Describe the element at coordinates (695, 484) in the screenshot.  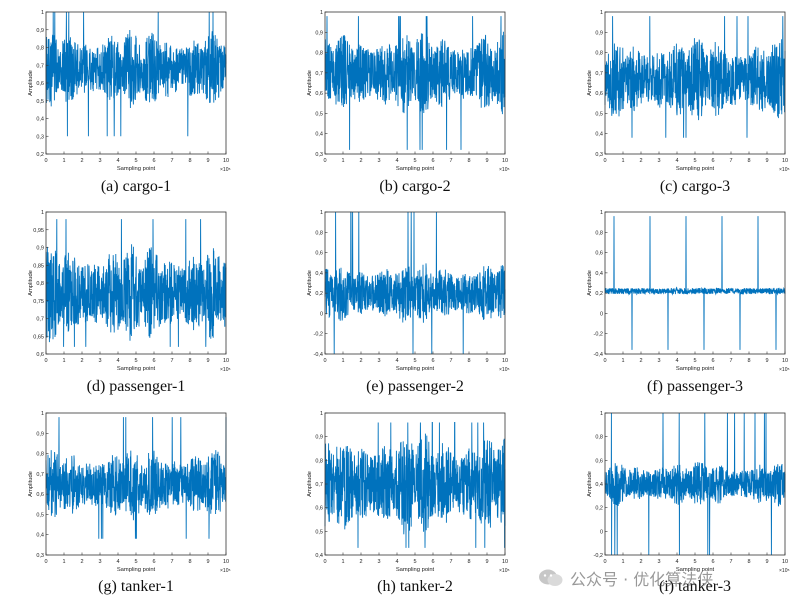
I see `axes-box-i` at that location.